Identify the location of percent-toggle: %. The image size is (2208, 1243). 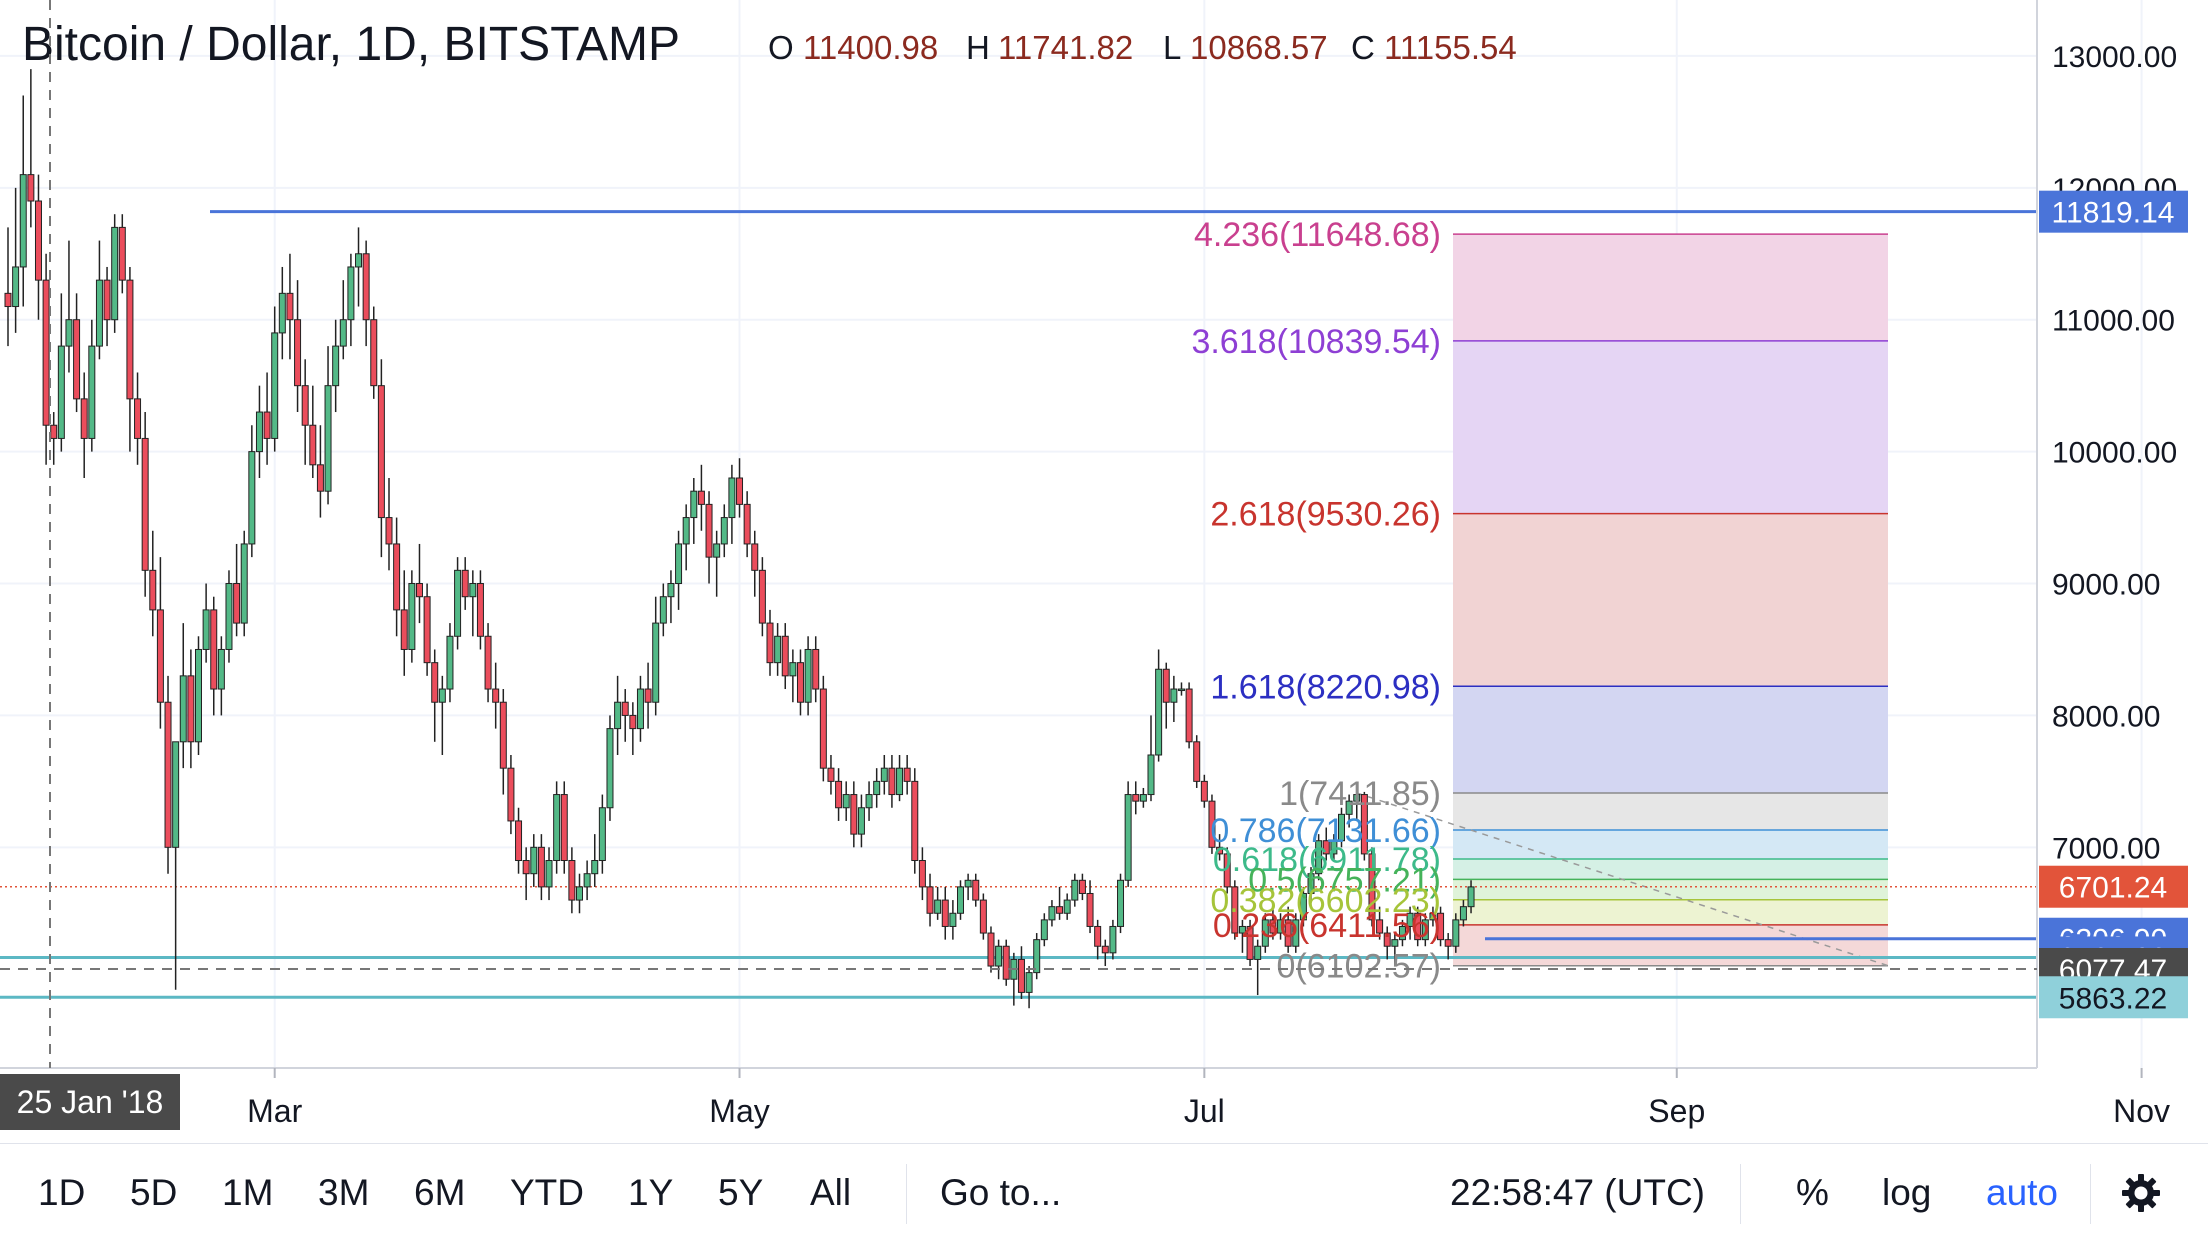
(1812, 1192).